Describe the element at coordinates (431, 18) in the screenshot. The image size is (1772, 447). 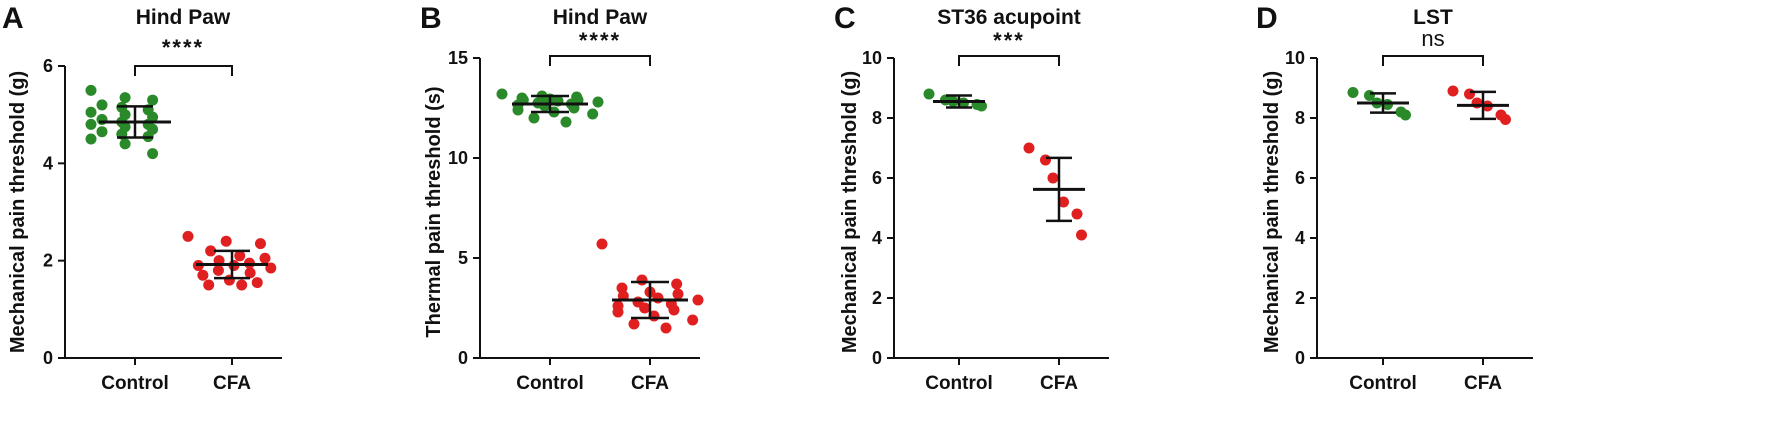
I see `panel-letter: B` at that location.